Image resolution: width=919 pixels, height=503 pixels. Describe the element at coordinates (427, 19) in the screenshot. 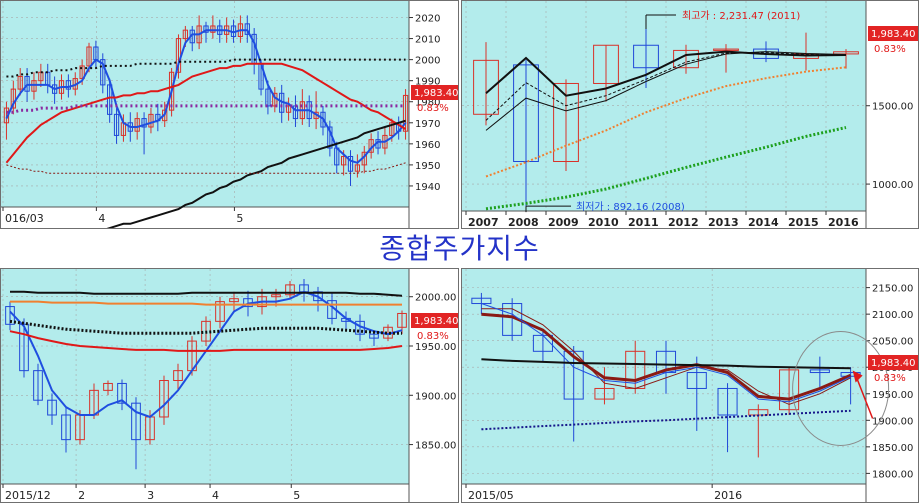

I see `daily-y-tick-label: 2020` at that location.